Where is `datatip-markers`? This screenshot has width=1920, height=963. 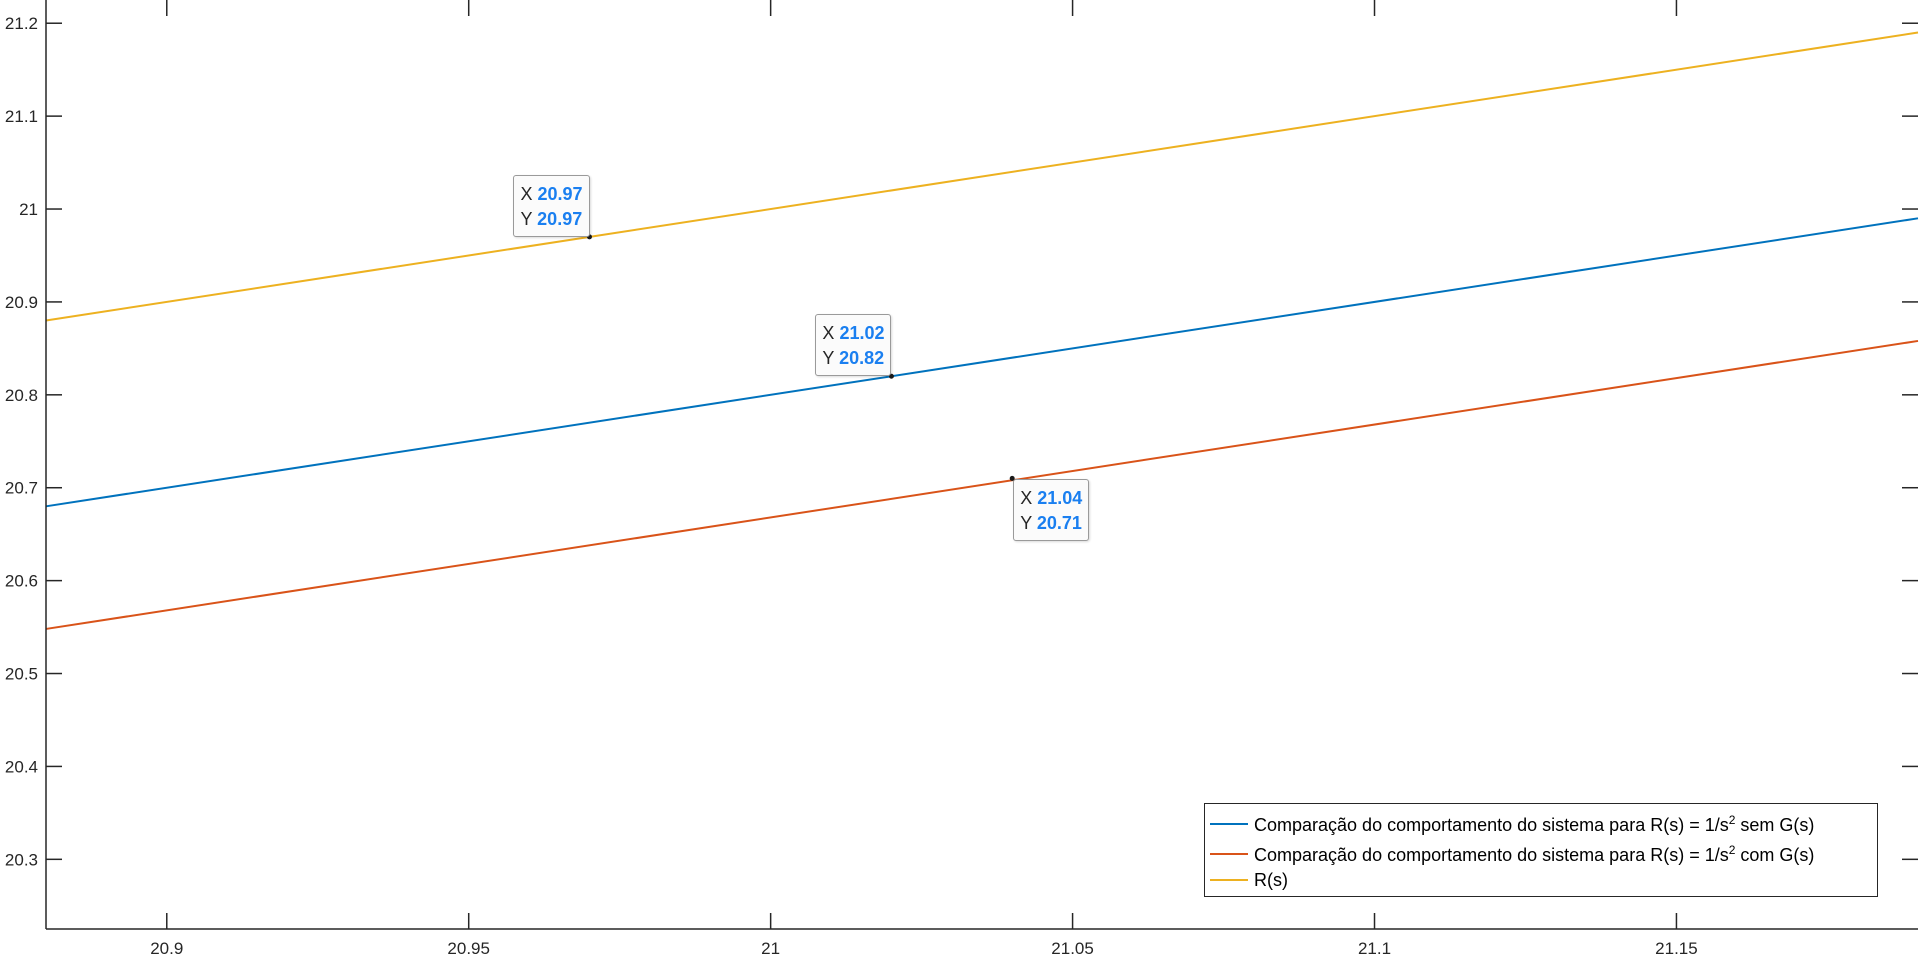
datatip-markers is located at coordinates (800, 357).